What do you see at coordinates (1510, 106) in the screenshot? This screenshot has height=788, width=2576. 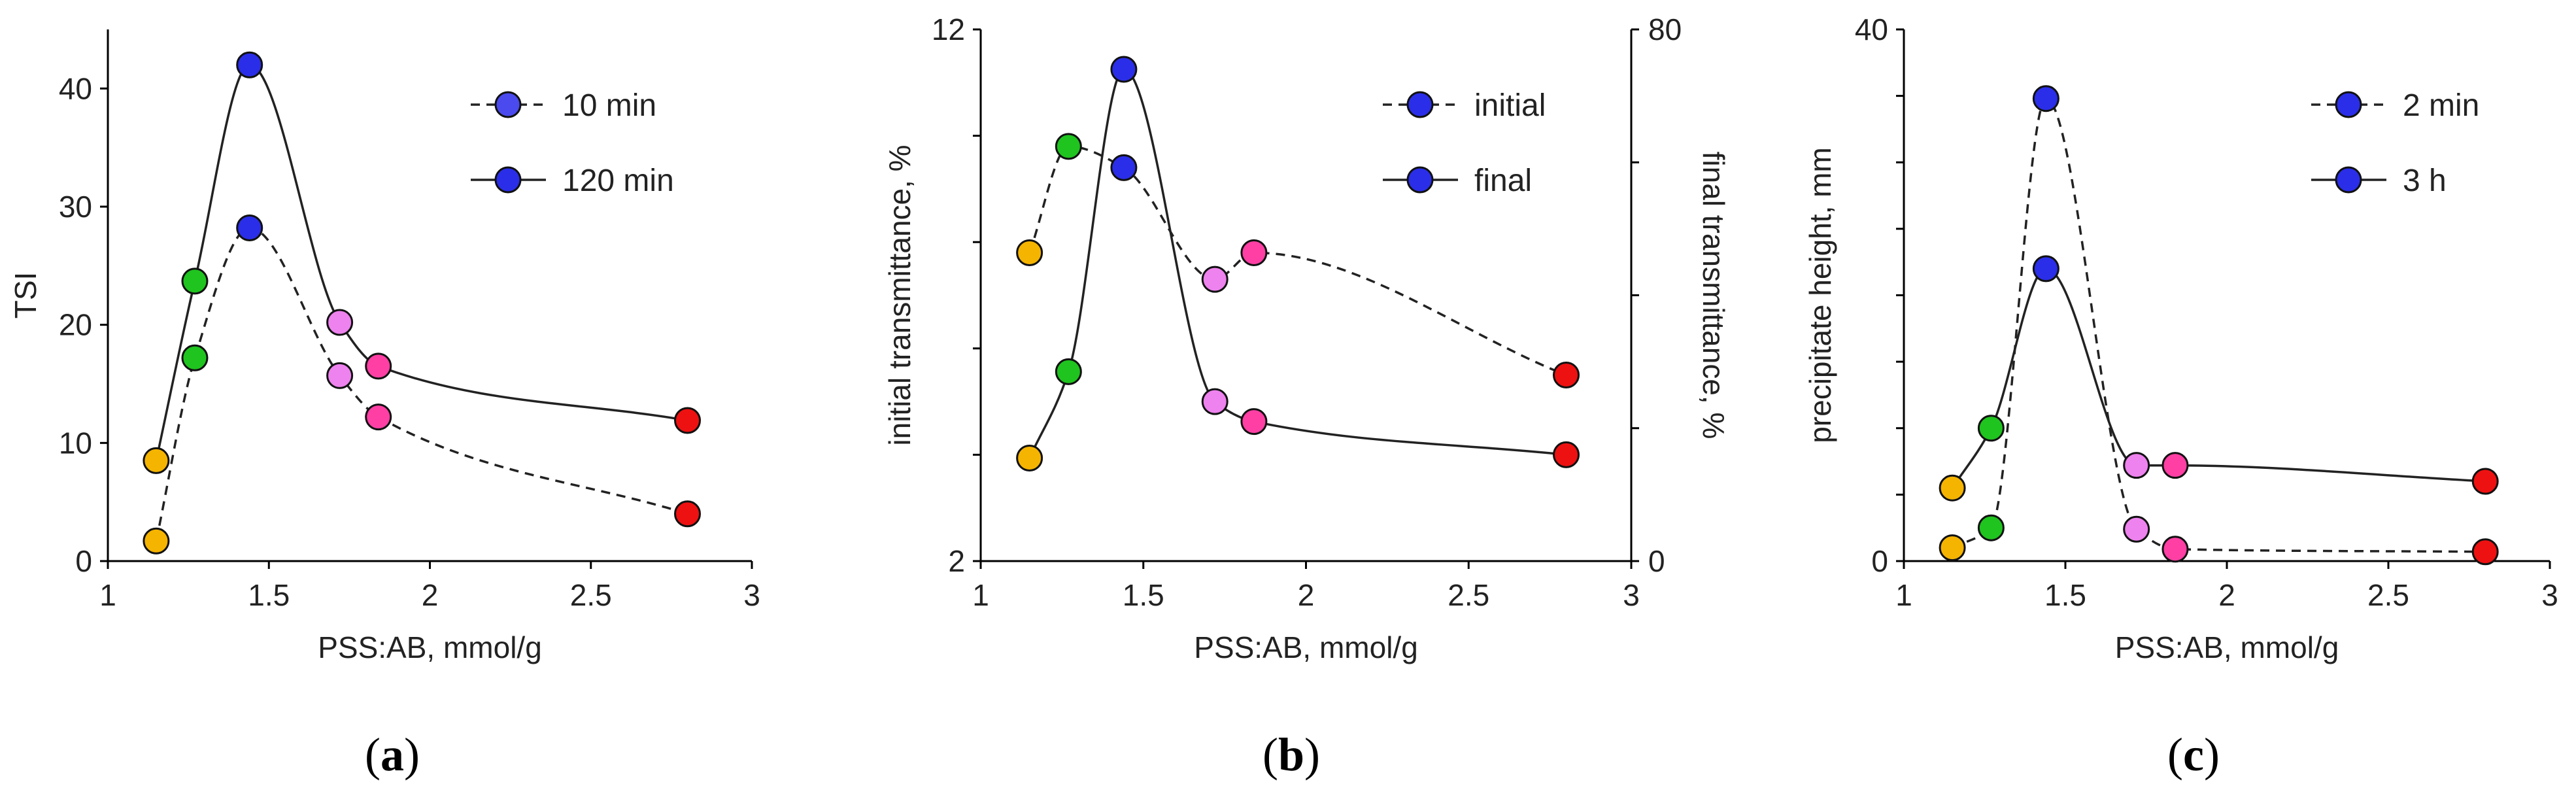 I see `legend-label: initial` at bounding box center [1510, 106].